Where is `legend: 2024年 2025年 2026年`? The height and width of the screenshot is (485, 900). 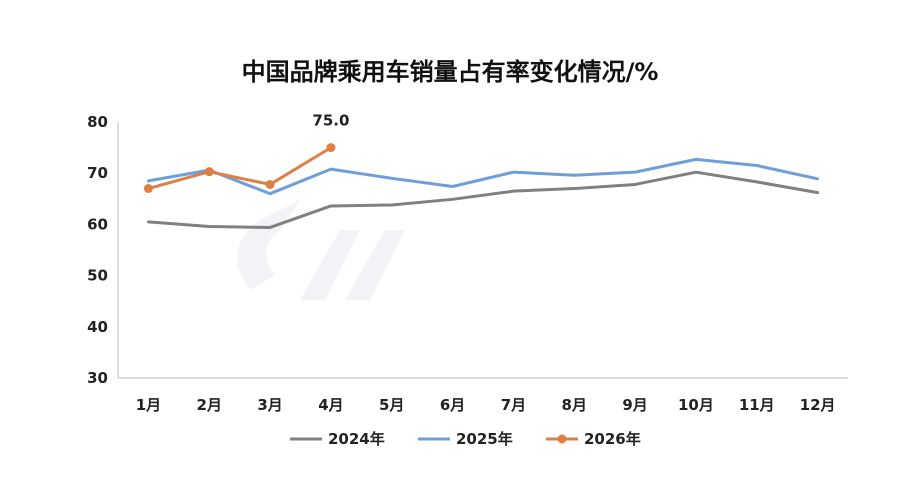 legend: 2024年 2025年 2026年 is located at coordinates (465, 439).